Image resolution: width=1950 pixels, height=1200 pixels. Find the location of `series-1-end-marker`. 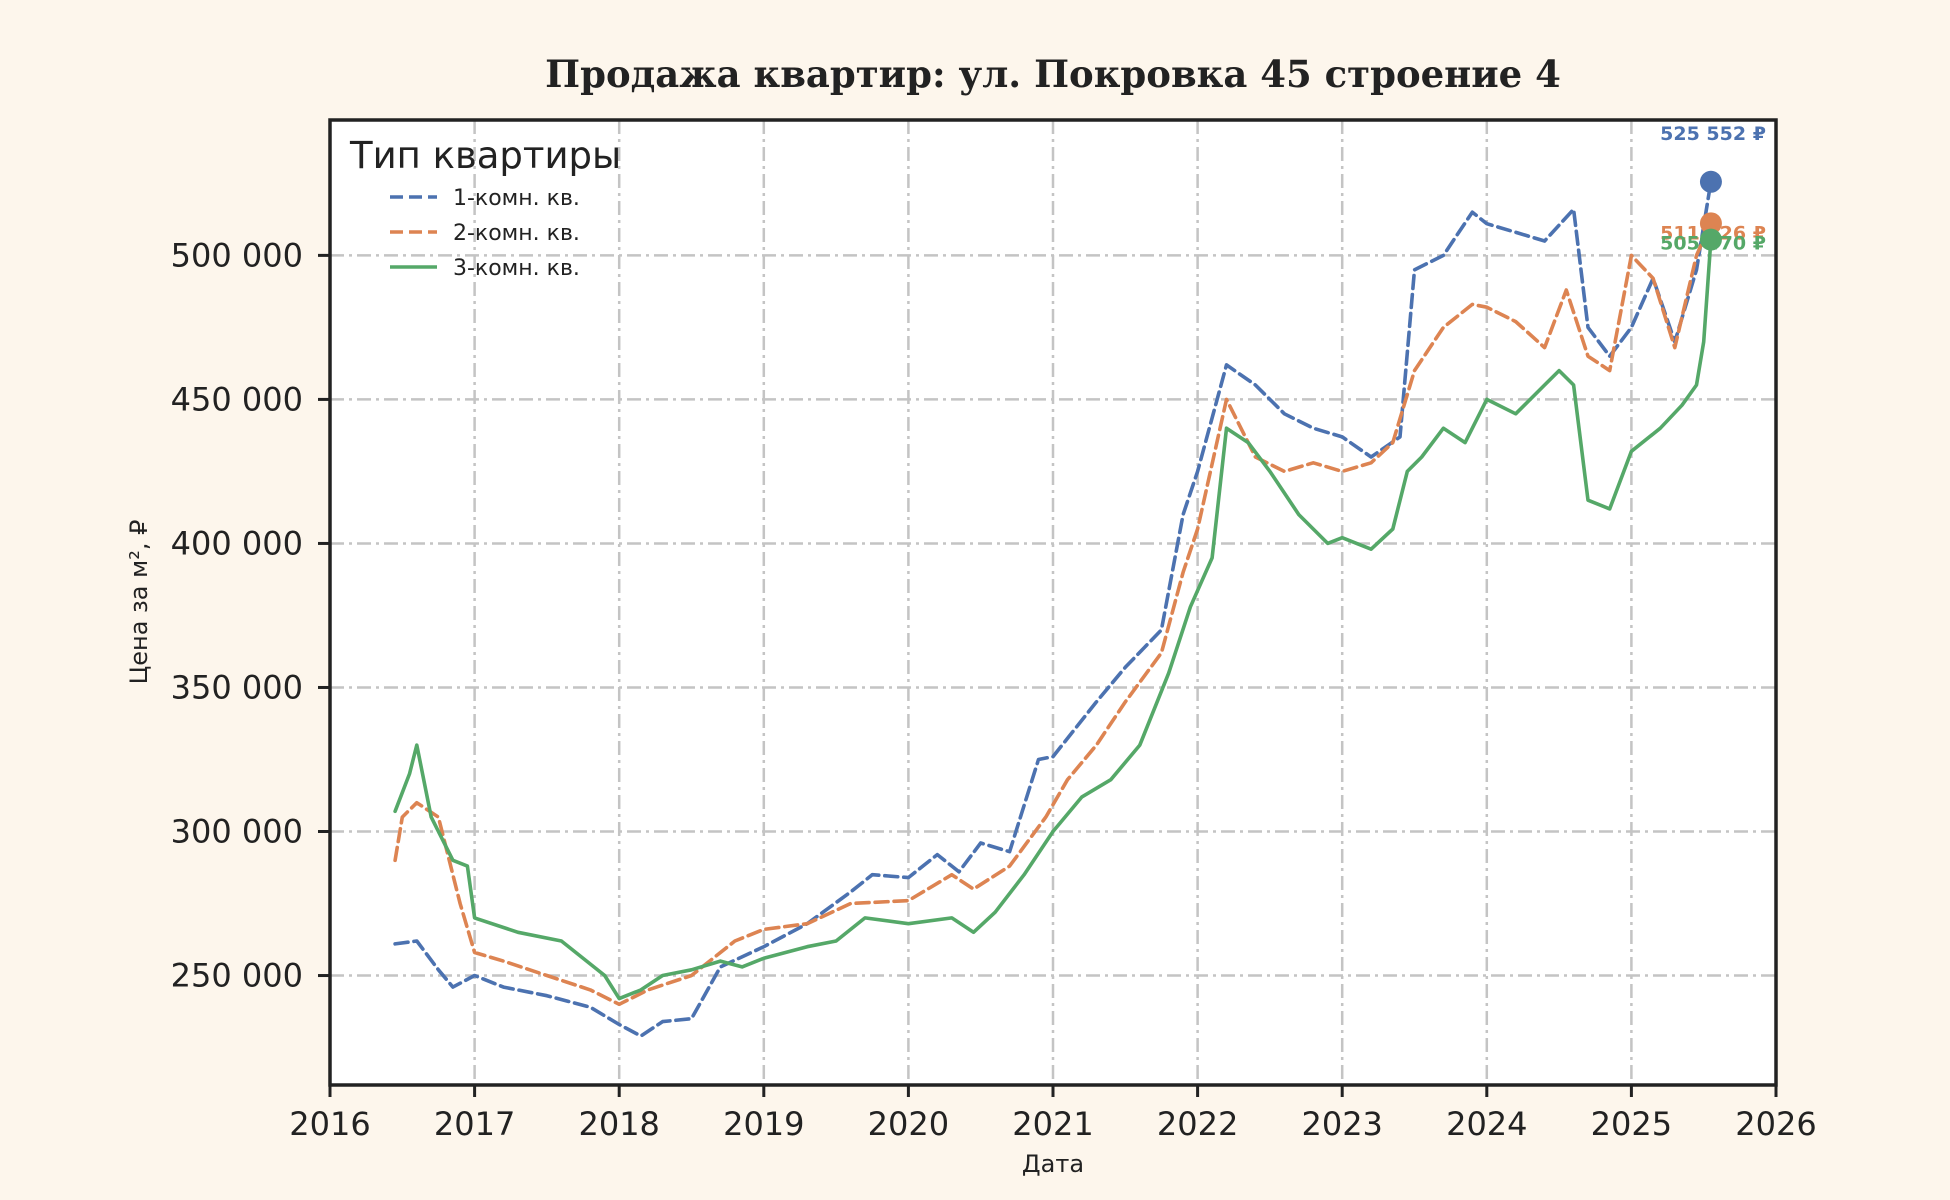

series-1-end-marker is located at coordinates (1710, 181).